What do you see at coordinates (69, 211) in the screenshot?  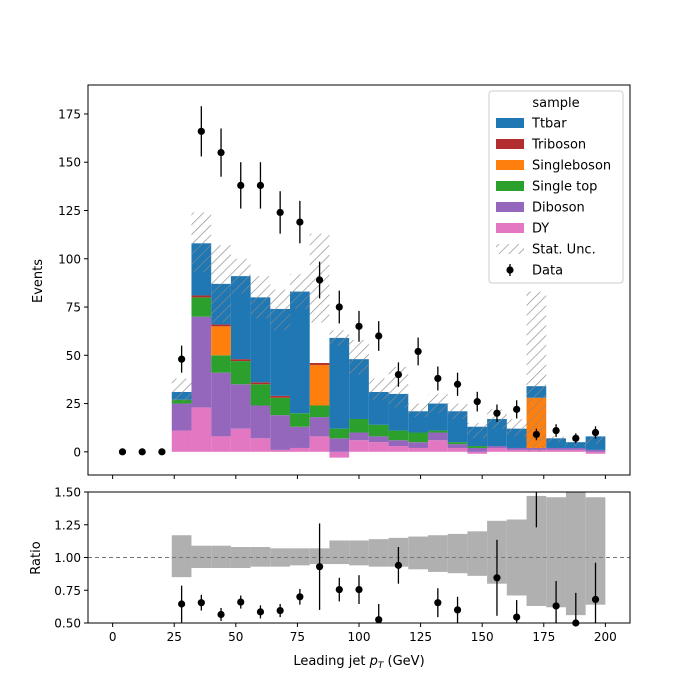 I see `y-tick-label: 125` at bounding box center [69, 211].